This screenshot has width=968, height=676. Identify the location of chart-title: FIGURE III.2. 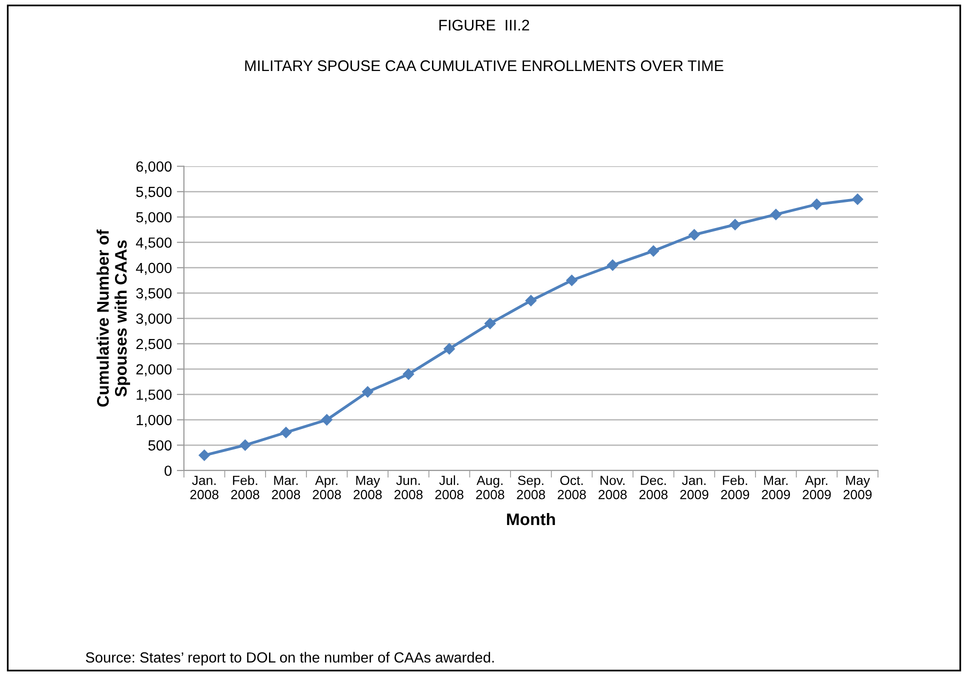
(484, 25).